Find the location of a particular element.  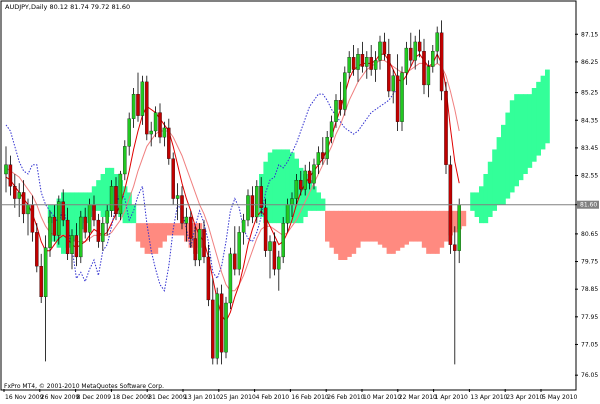

x-tick-label: 1 Apr 2010 is located at coordinates (451, 397).